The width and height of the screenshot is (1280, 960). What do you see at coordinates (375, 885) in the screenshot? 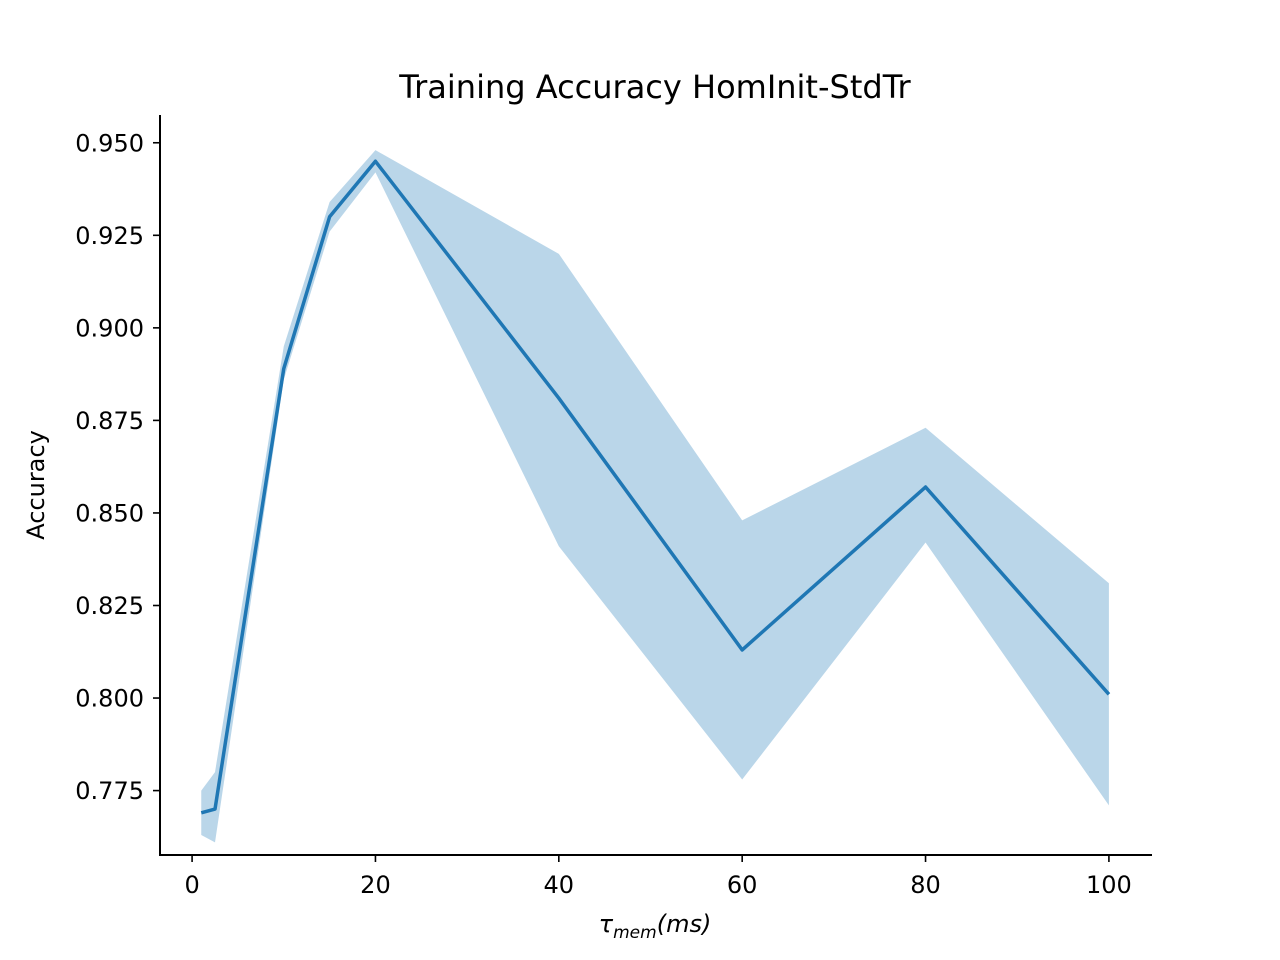
I see `x-tick-label: 20` at bounding box center [375, 885].